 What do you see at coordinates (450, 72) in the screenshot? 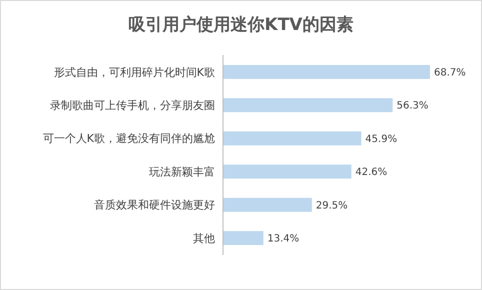
I see `data-label: 68.7%` at bounding box center [450, 72].